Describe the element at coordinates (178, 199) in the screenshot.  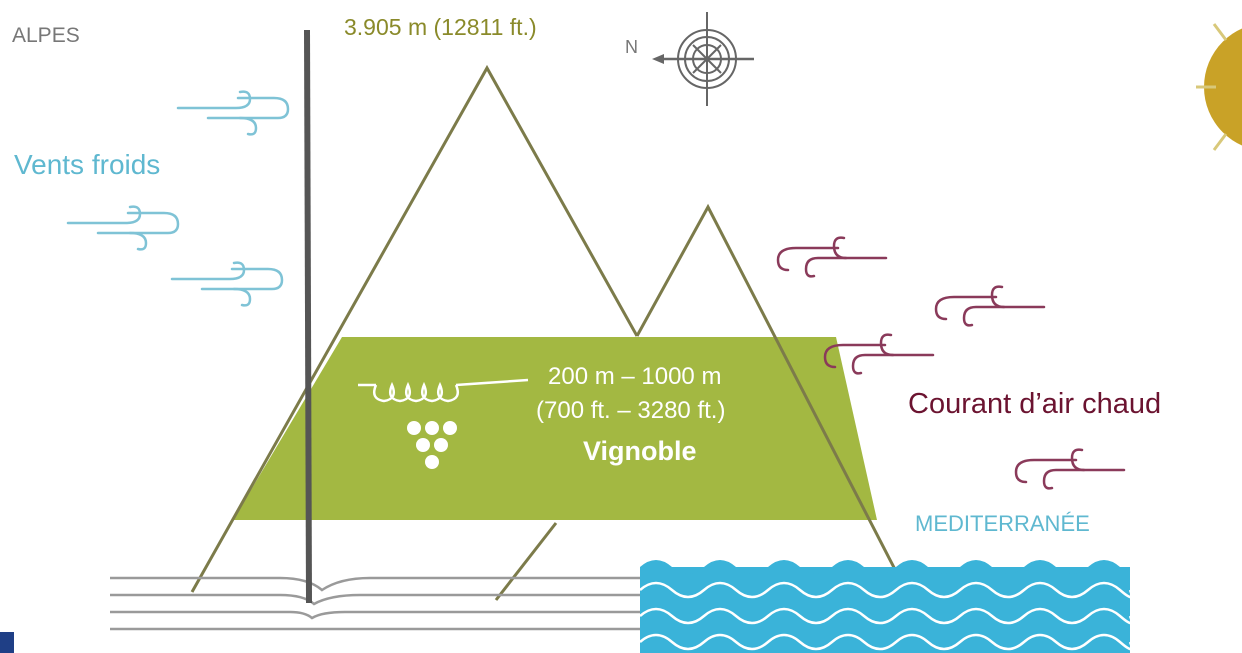
I see `cold-wind-icon` at that location.